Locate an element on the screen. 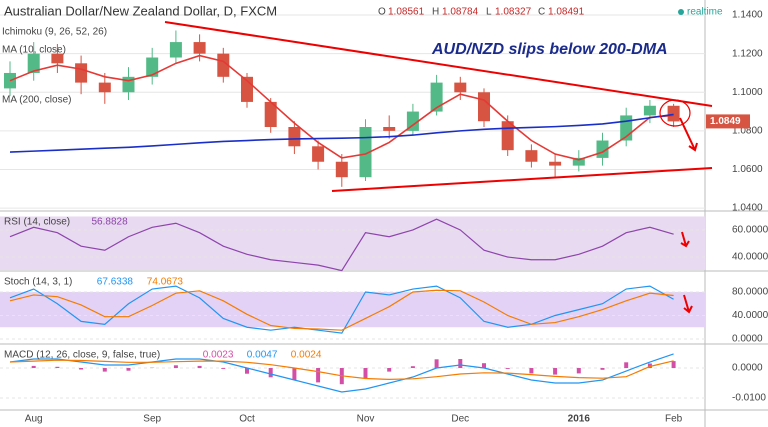  ohlc-key: L is located at coordinates (489, 12).